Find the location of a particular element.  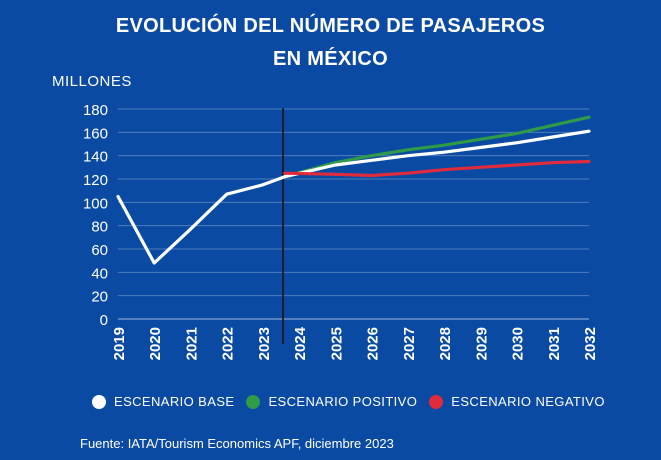

x-tick-label: 2028 is located at coordinates (445, 343).